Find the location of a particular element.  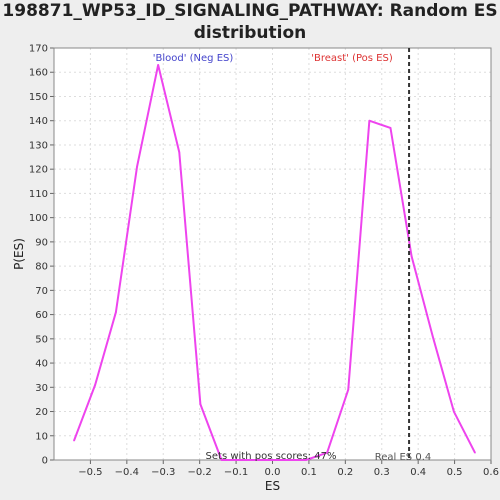

y-axis-label: P(ES) is located at coordinates (19, 254).